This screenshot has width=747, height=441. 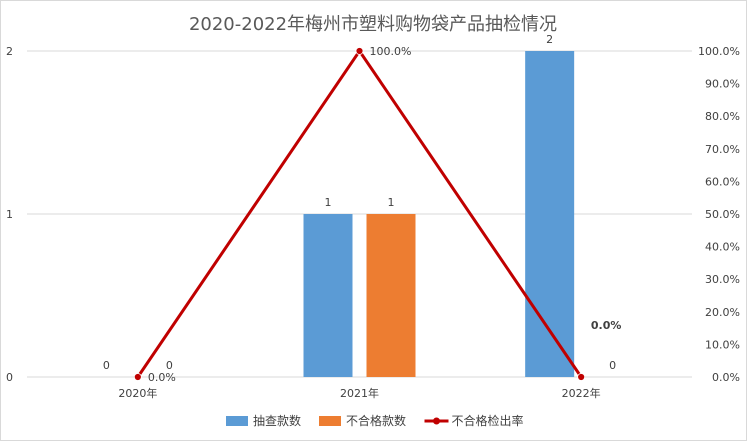 What do you see at coordinates (549, 39) in the screenshot?
I see `bar-data-label: 2` at bounding box center [549, 39].